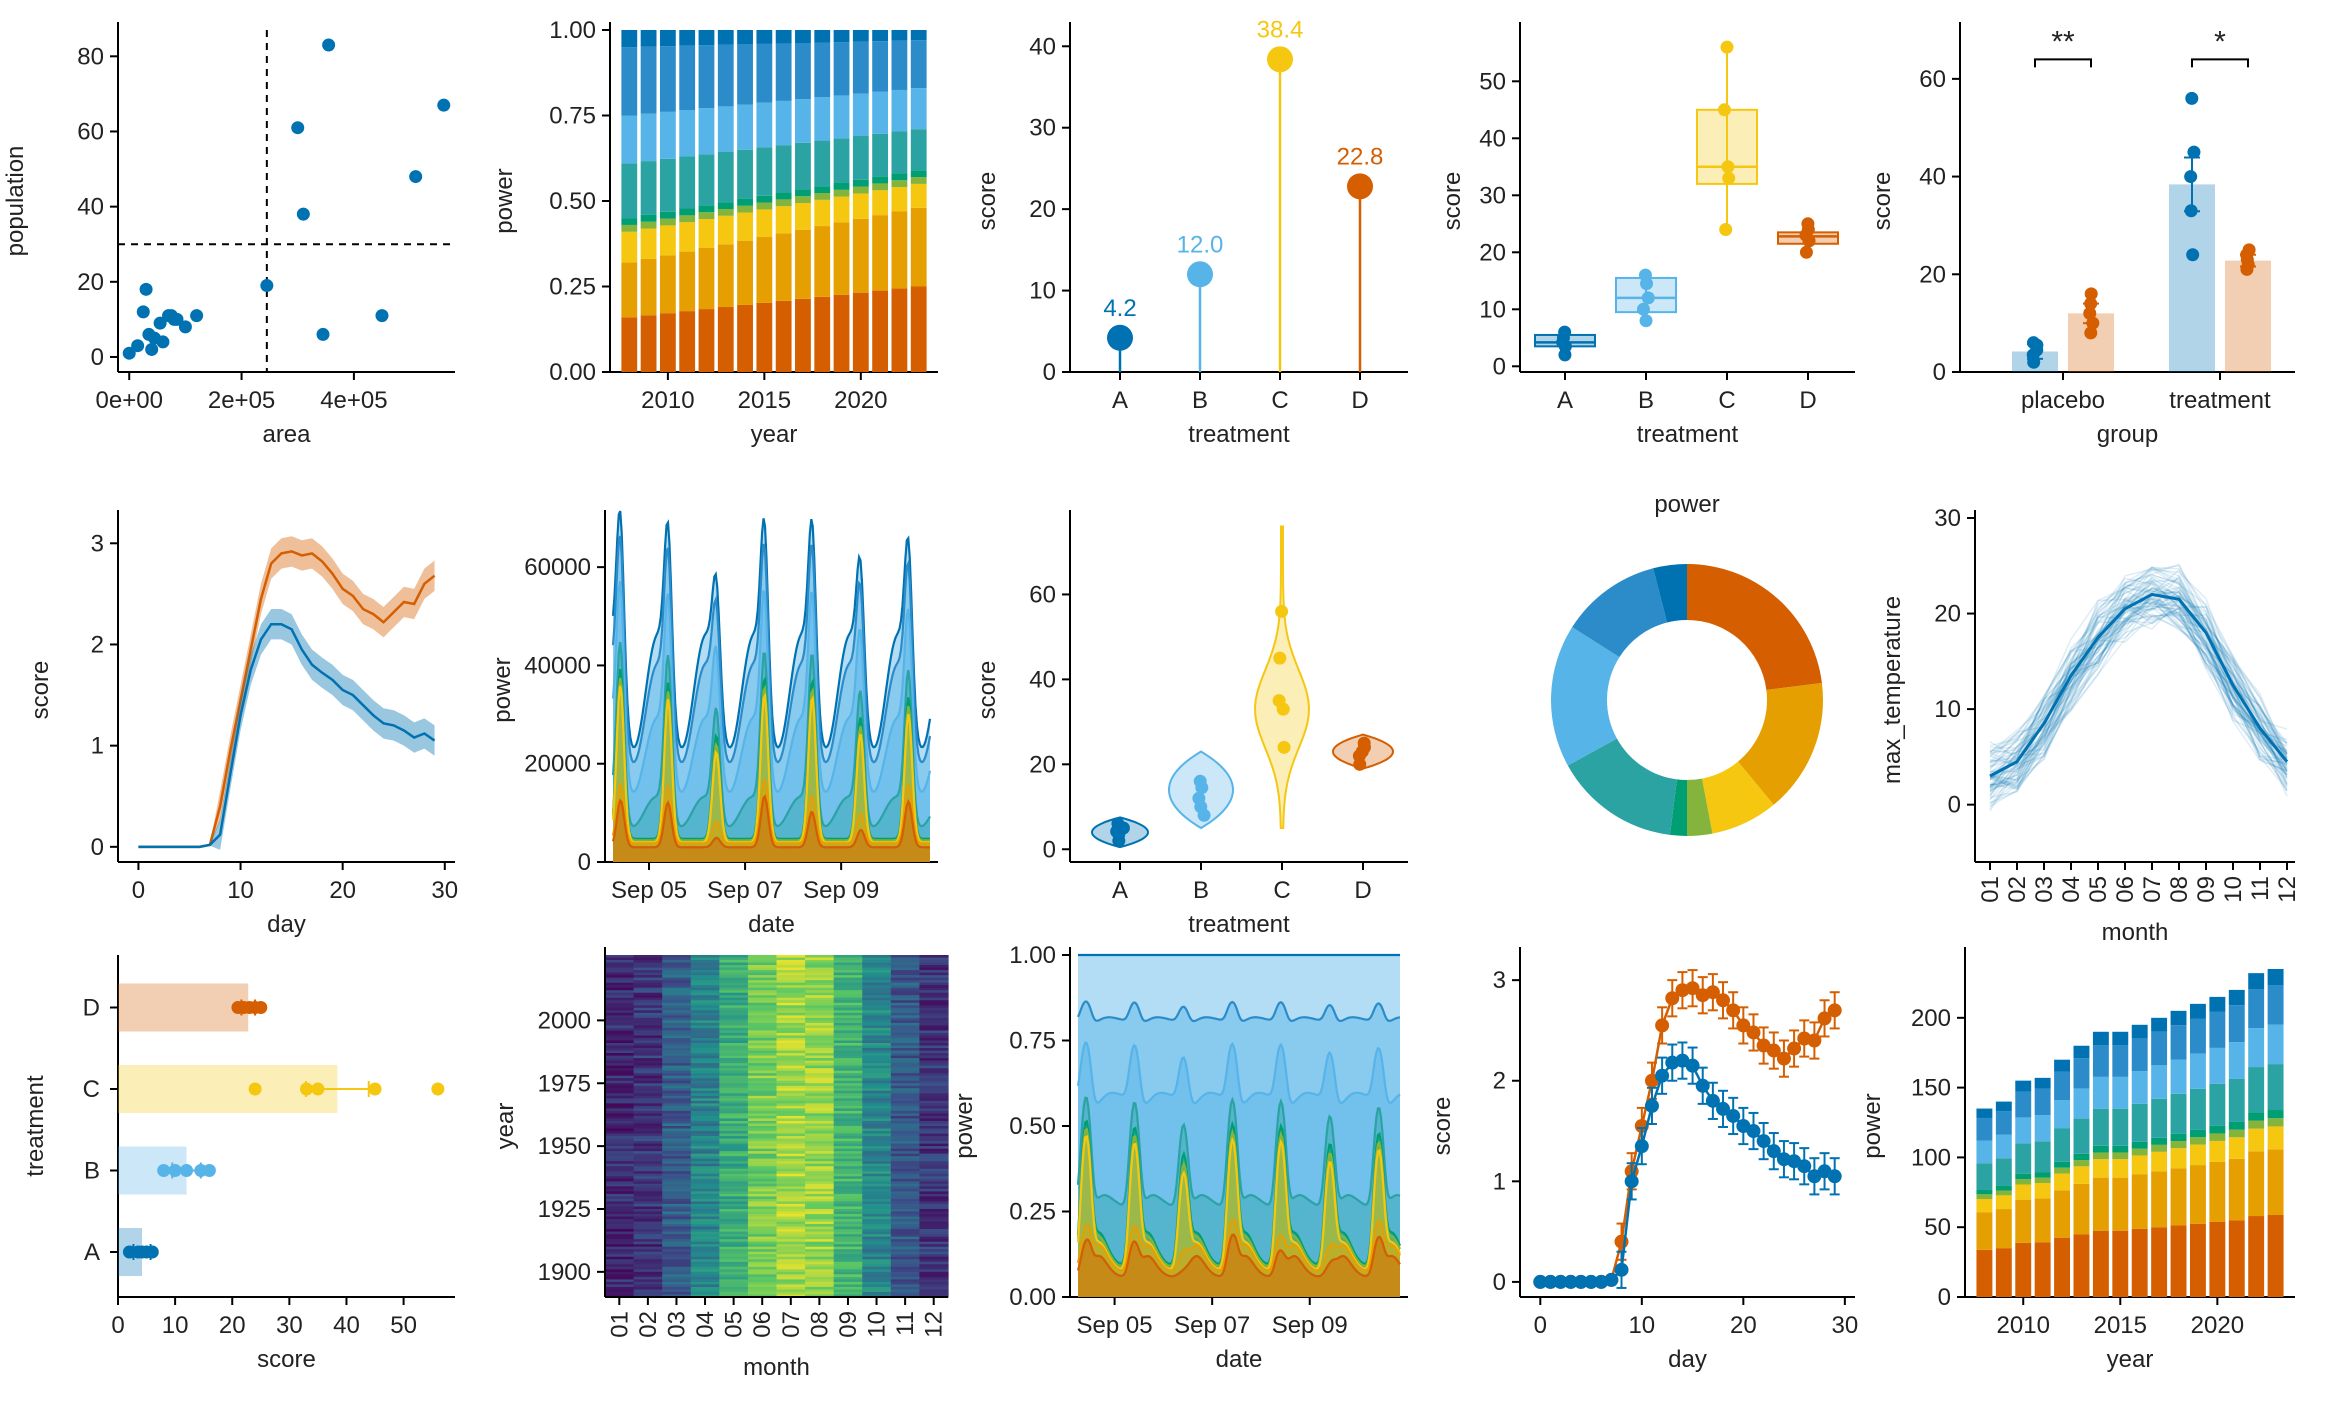 This screenshot has width=2333, height=1411. Describe the element at coordinates (1360, 156) in the screenshot. I see `value-label: 22.8` at that location.